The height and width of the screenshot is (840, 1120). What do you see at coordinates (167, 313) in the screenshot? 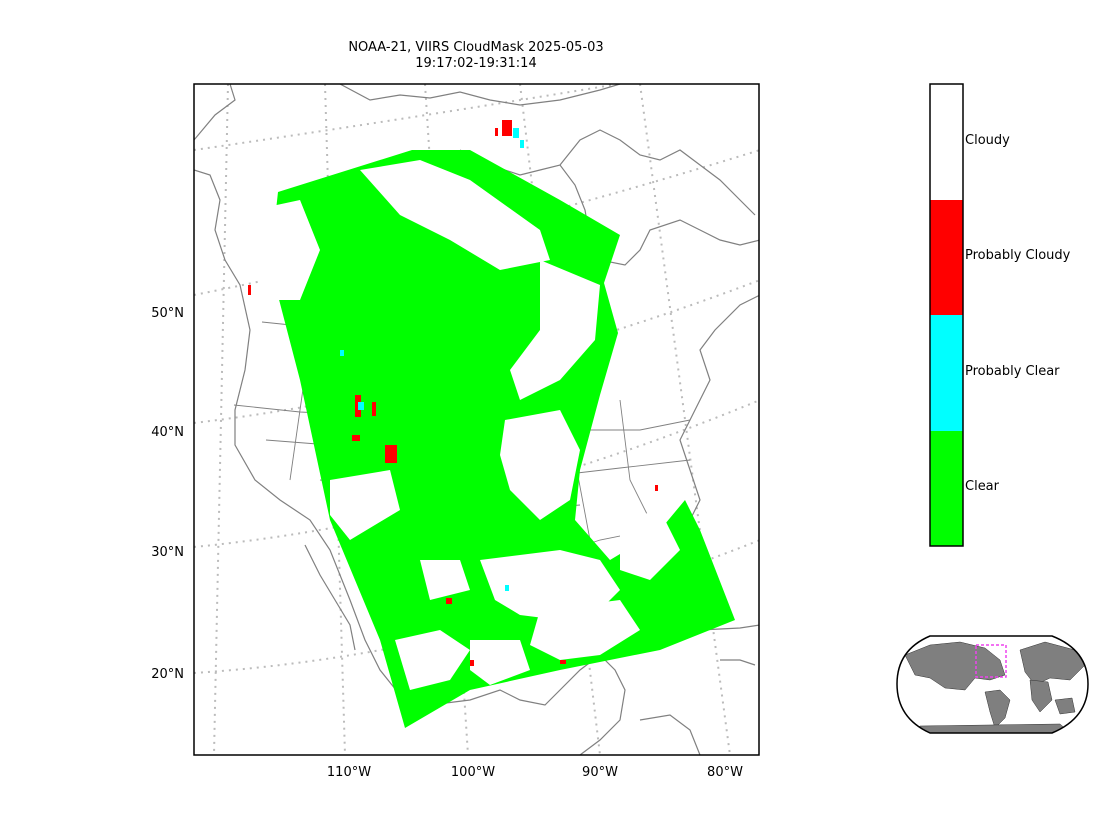
I see `lat-label-50: 50°N` at bounding box center [167, 313].